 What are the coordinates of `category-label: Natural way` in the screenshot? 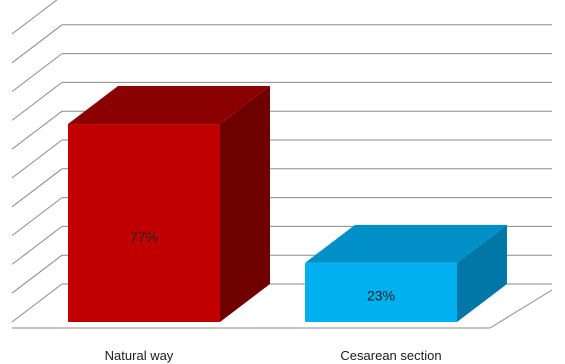 It's located at (139, 355).